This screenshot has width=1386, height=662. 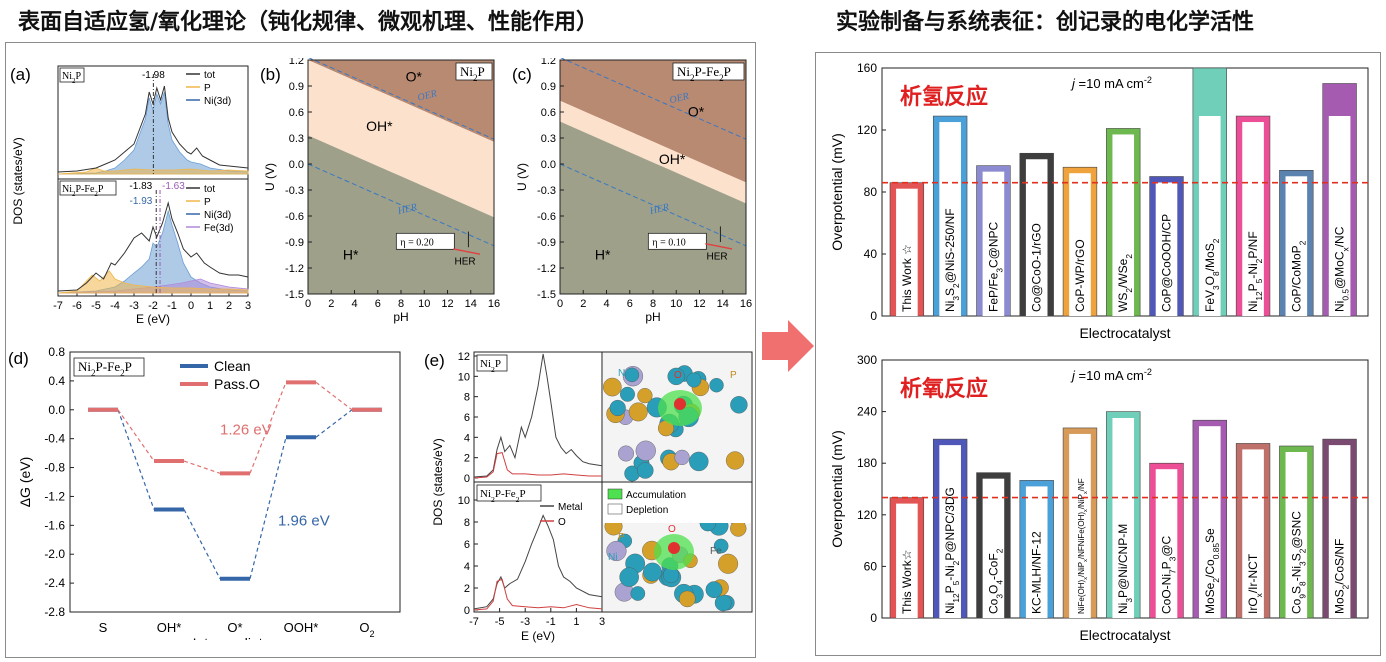 I want to click on x-tick-label: -3, so click(x=134, y=306).